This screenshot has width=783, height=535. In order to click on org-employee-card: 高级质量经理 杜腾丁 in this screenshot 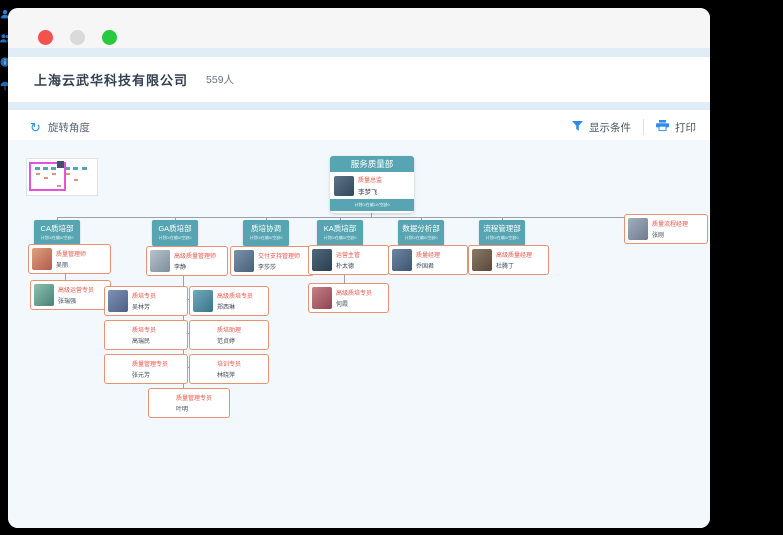, I will do `click(508, 260)`.